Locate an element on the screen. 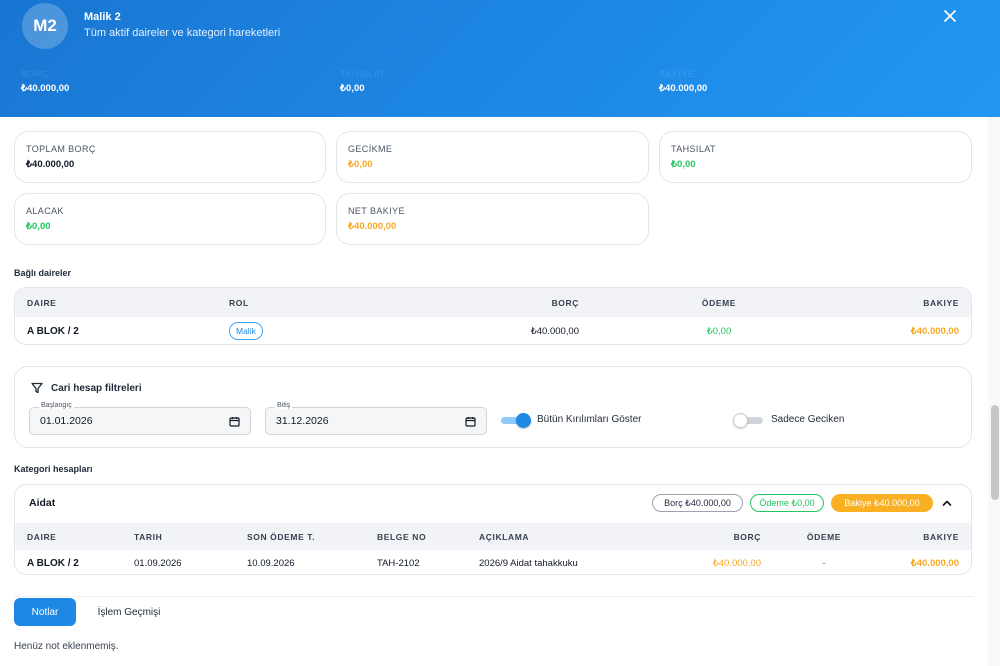 Image resolution: width=1000 pixels, height=666 pixels. notes-empty-text: Henüz not eklenmemiş. is located at coordinates (66, 646).